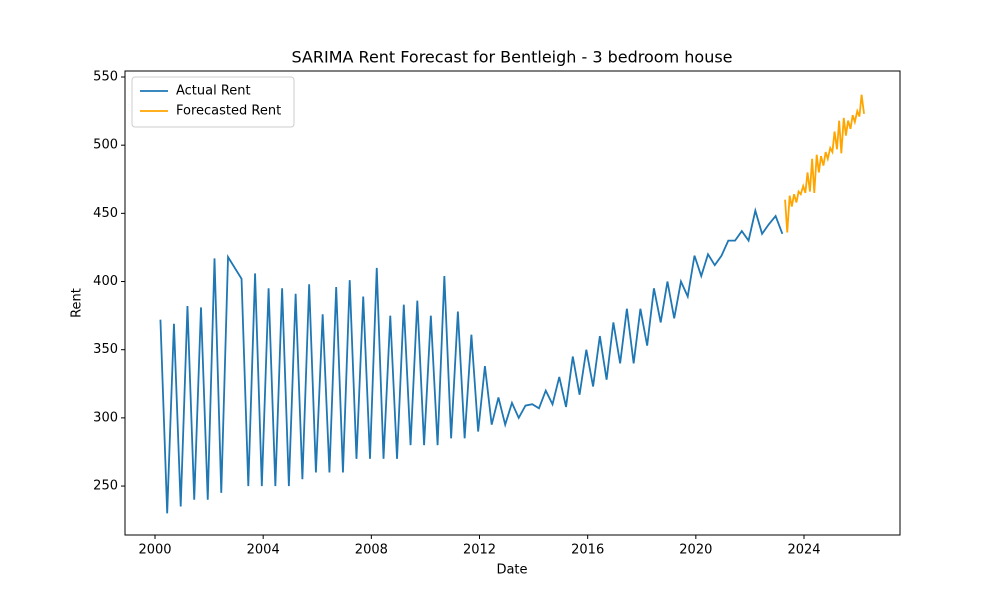 Image resolution: width=1000 pixels, height=604 pixels. I want to click on y-tick-label: 250, so click(105, 486).